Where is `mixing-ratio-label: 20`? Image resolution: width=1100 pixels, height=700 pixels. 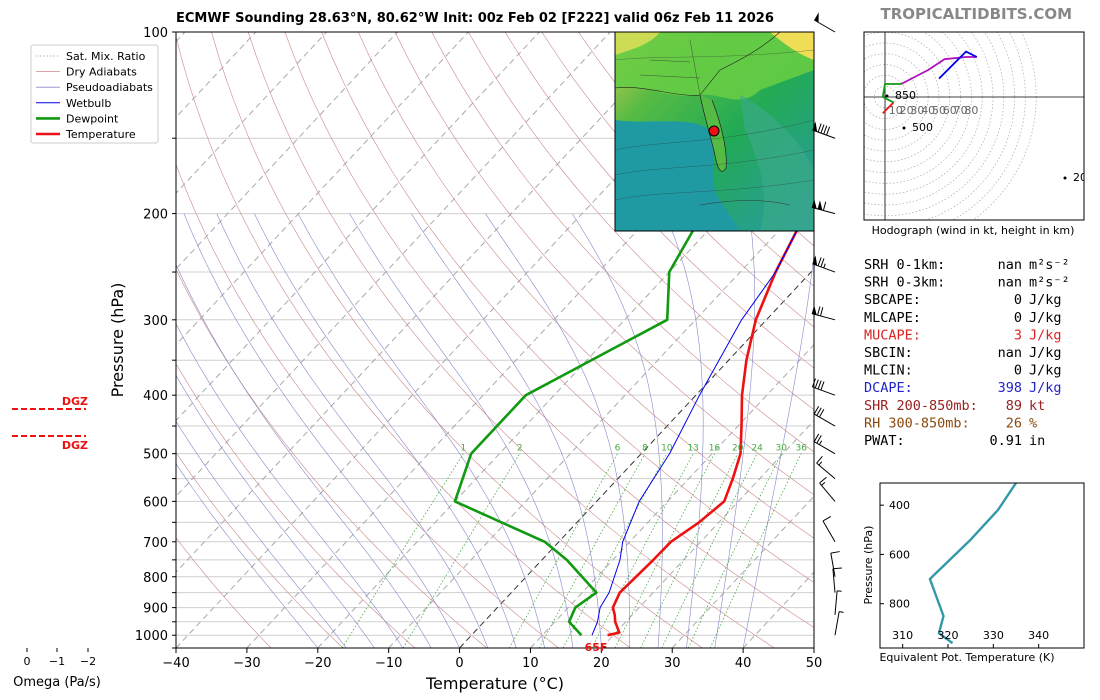 mixing-ratio-label: 20 is located at coordinates (738, 449).